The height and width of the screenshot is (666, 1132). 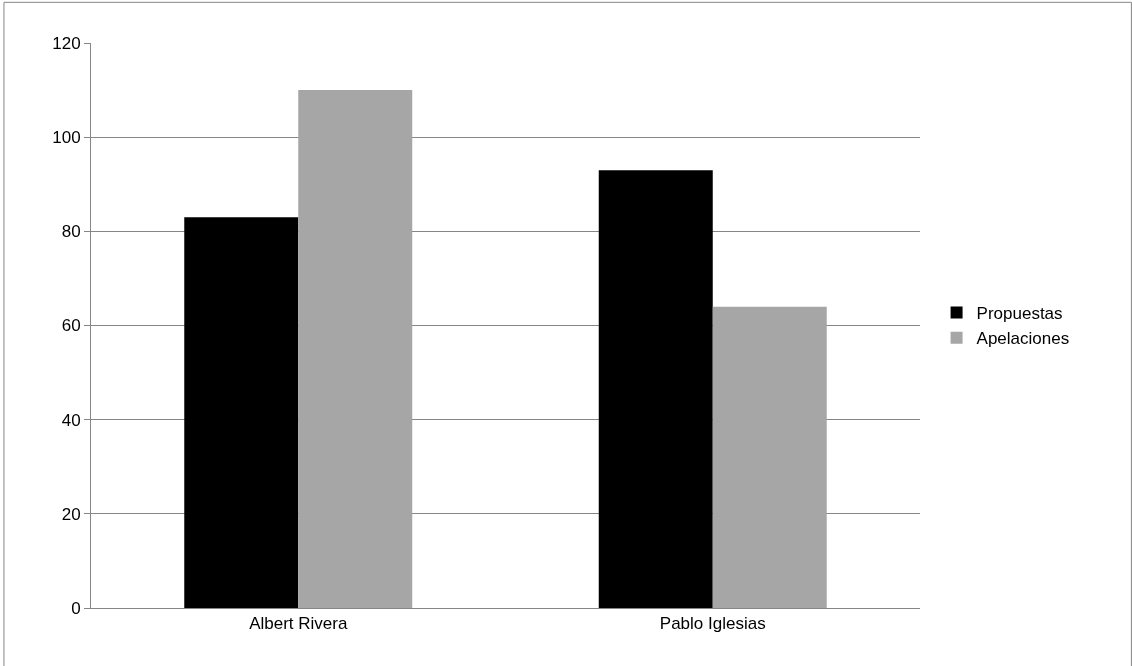 I want to click on legend-label: Apelaciones, so click(x=1023, y=339).